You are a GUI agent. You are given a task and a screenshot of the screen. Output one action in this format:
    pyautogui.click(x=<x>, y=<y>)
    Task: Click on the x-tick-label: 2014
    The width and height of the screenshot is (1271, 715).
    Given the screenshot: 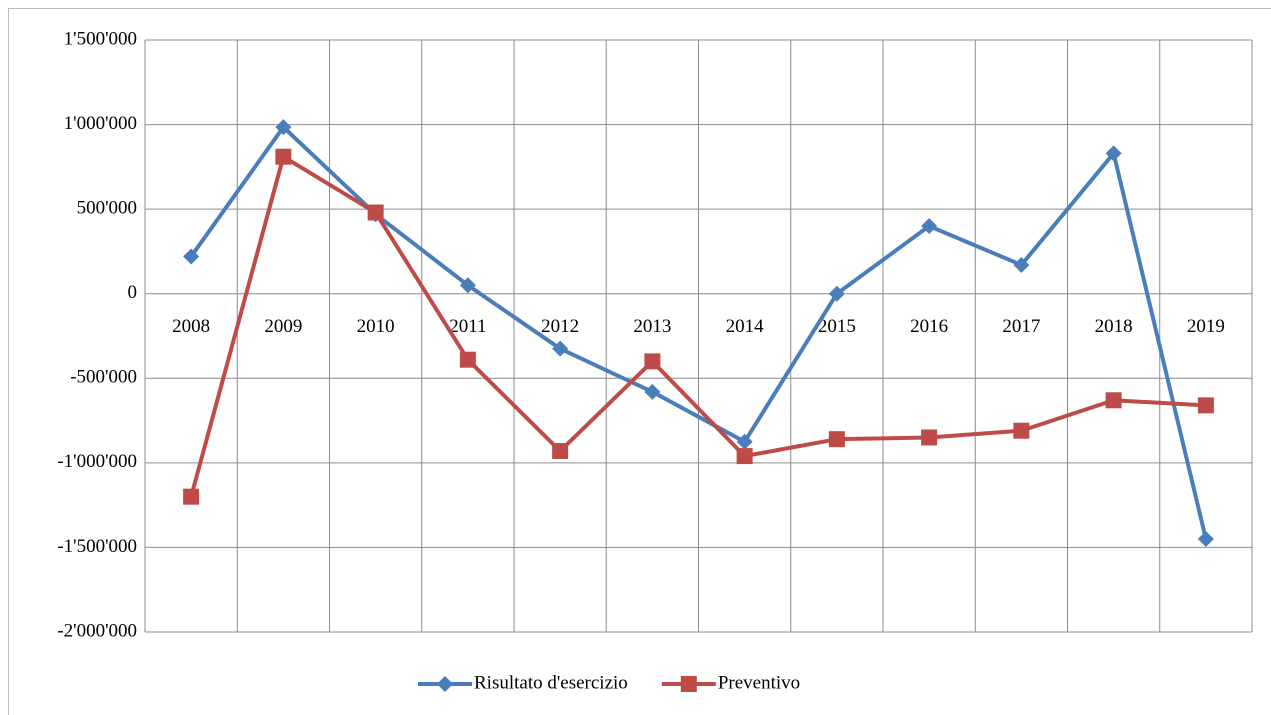 What is the action you would take?
    pyautogui.click(x=745, y=326)
    